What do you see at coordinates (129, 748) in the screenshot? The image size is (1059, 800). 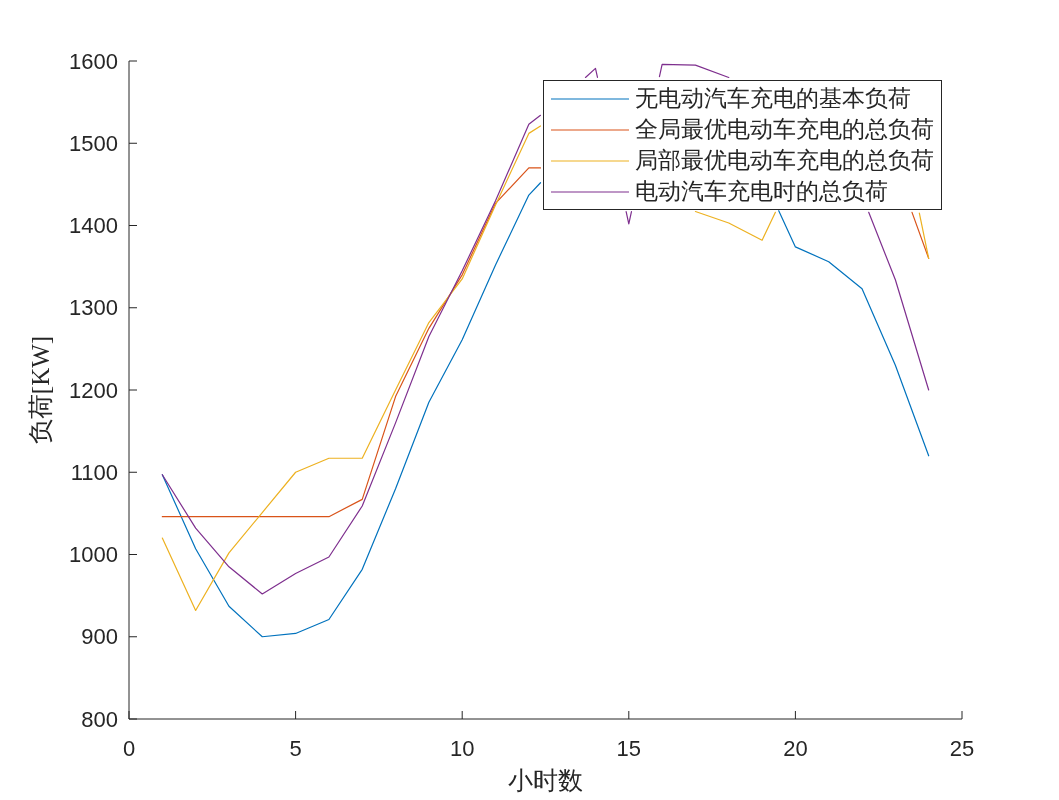 I see `x-tick-label: 0` at bounding box center [129, 748].